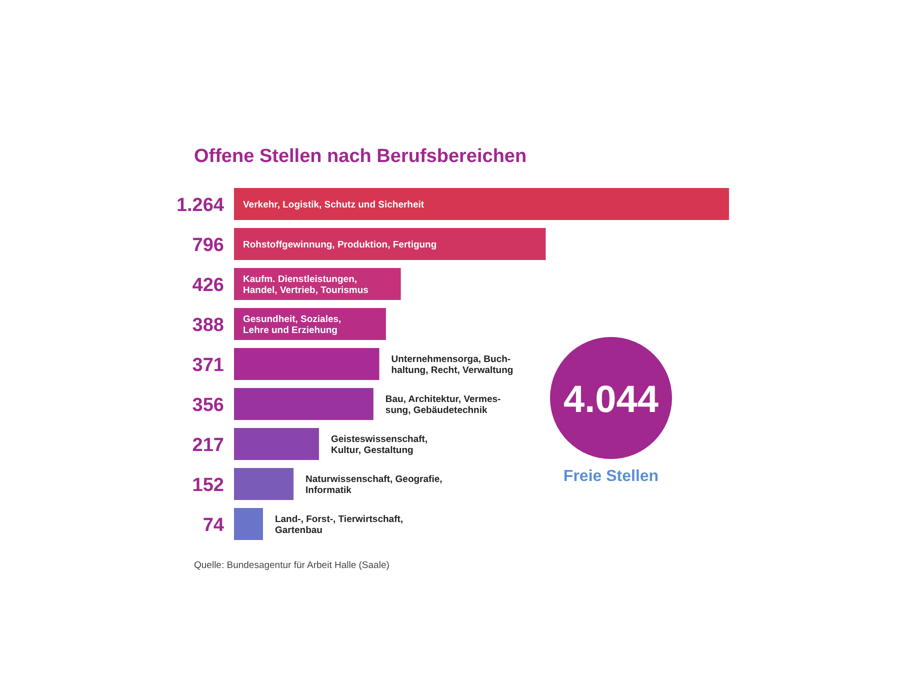 The width and height of the screenshot is (900, 700). Describe the element at coordinates (360, 156) in the screenshot. I see `chart-title: Offene Stellen nach Berufsbereichen` at that location.